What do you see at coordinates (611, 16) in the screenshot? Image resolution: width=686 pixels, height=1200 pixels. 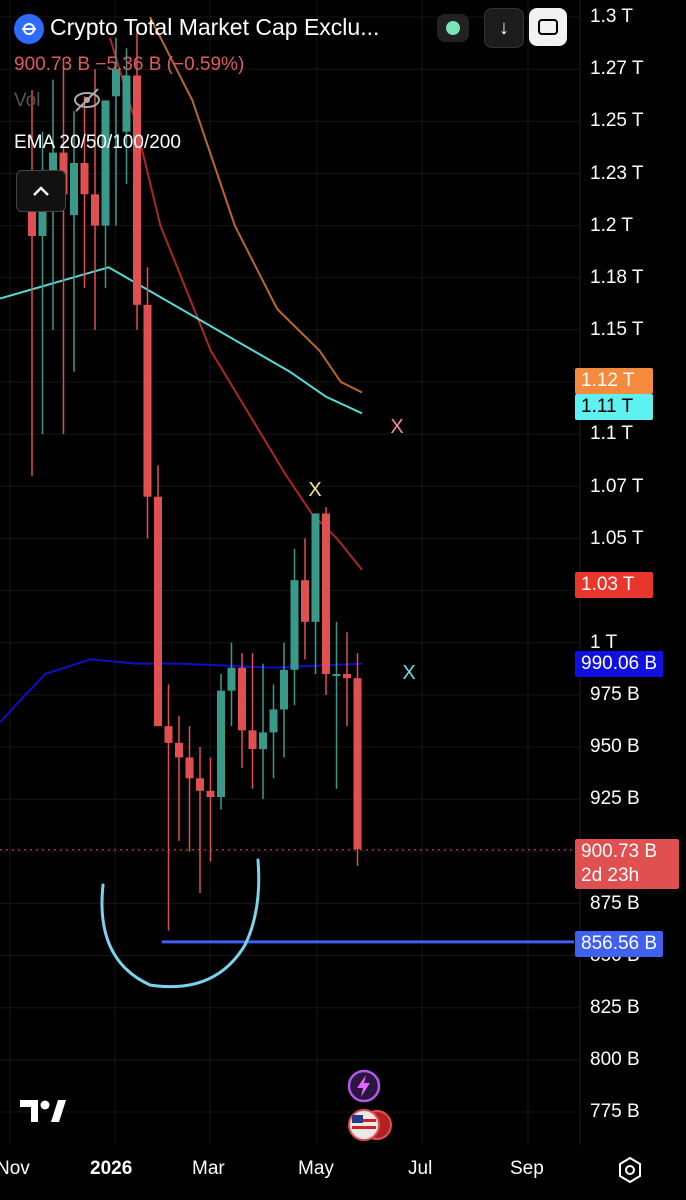 I see `price-tick: 1.3 T` at bounding box center [611, 16].